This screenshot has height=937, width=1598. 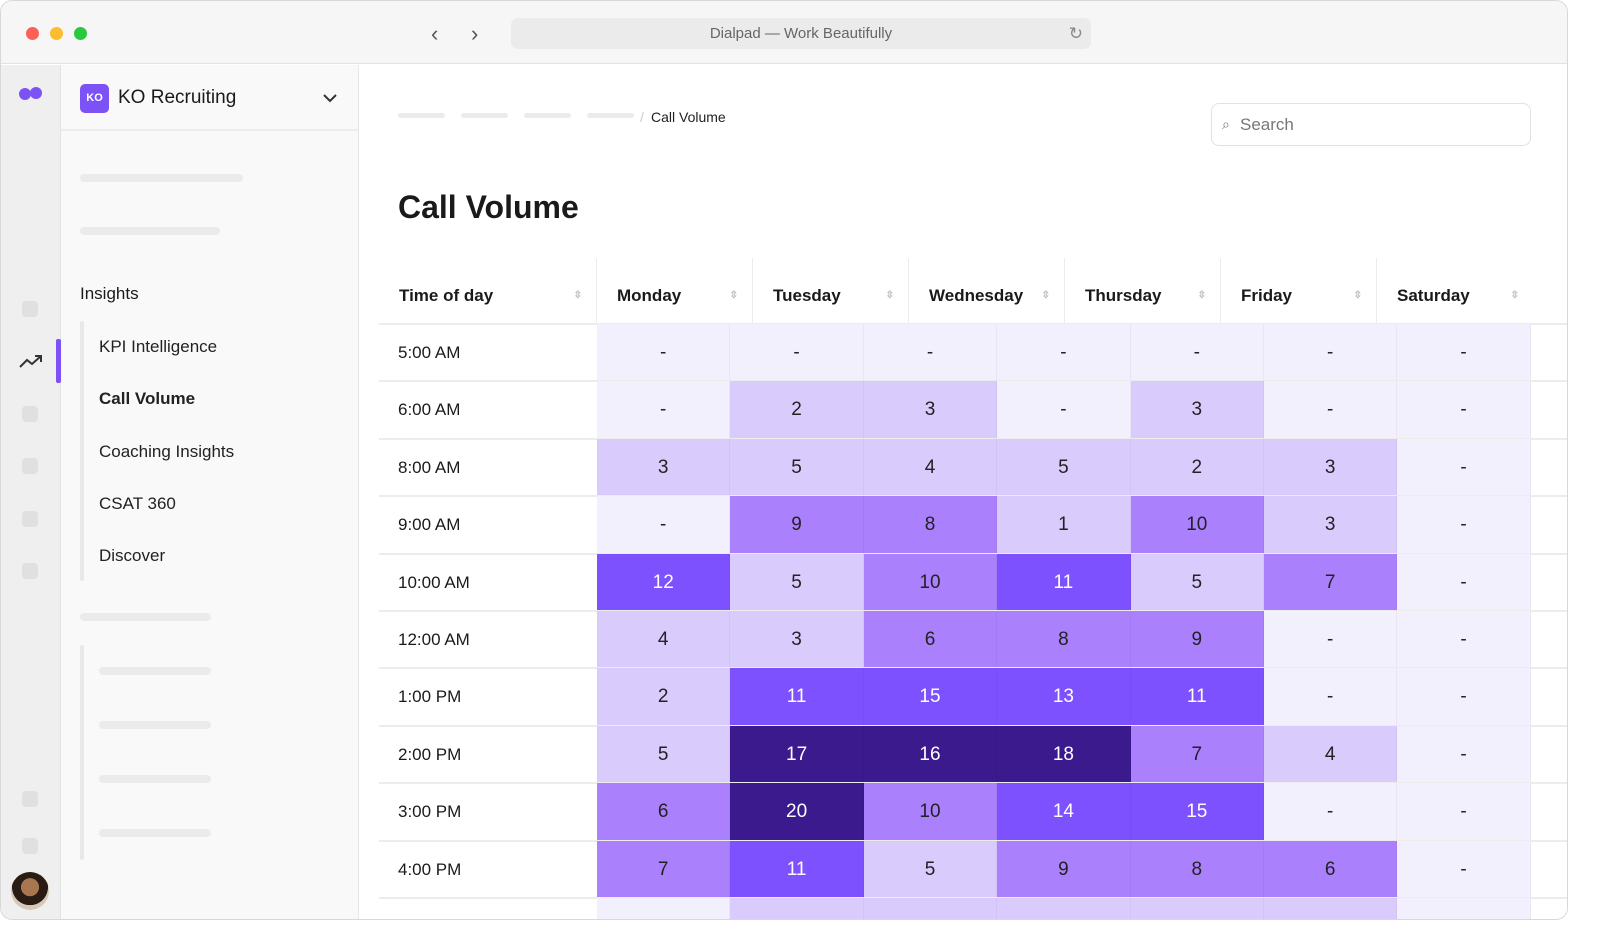 What do you see at coordinates (58, 361) in the screenshot?
I see `active-indicator` at bounding box center [58, 361].